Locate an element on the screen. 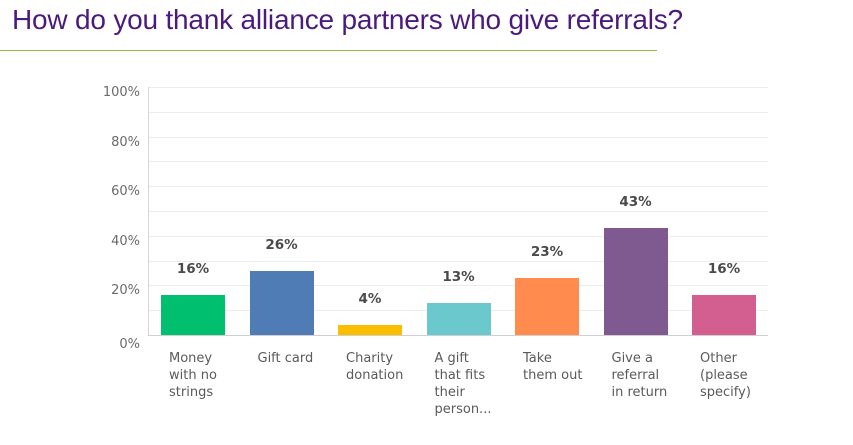 This screenshot has width=853, height=445. y-tick-label: 20% is located at coordinates (125, 291).